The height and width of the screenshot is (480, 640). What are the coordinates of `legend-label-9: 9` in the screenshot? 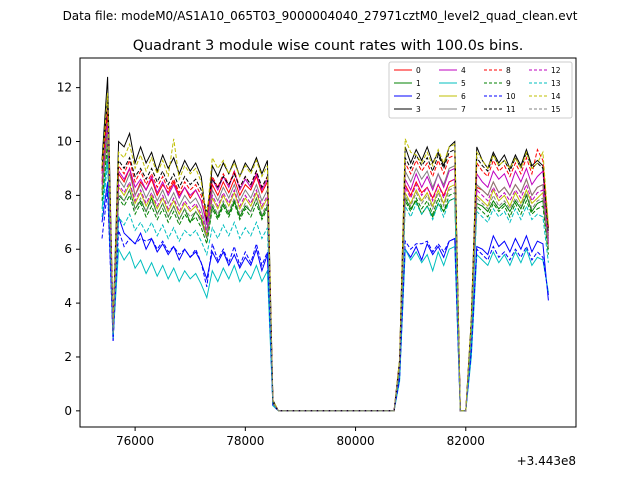 It's located at (508, 83).